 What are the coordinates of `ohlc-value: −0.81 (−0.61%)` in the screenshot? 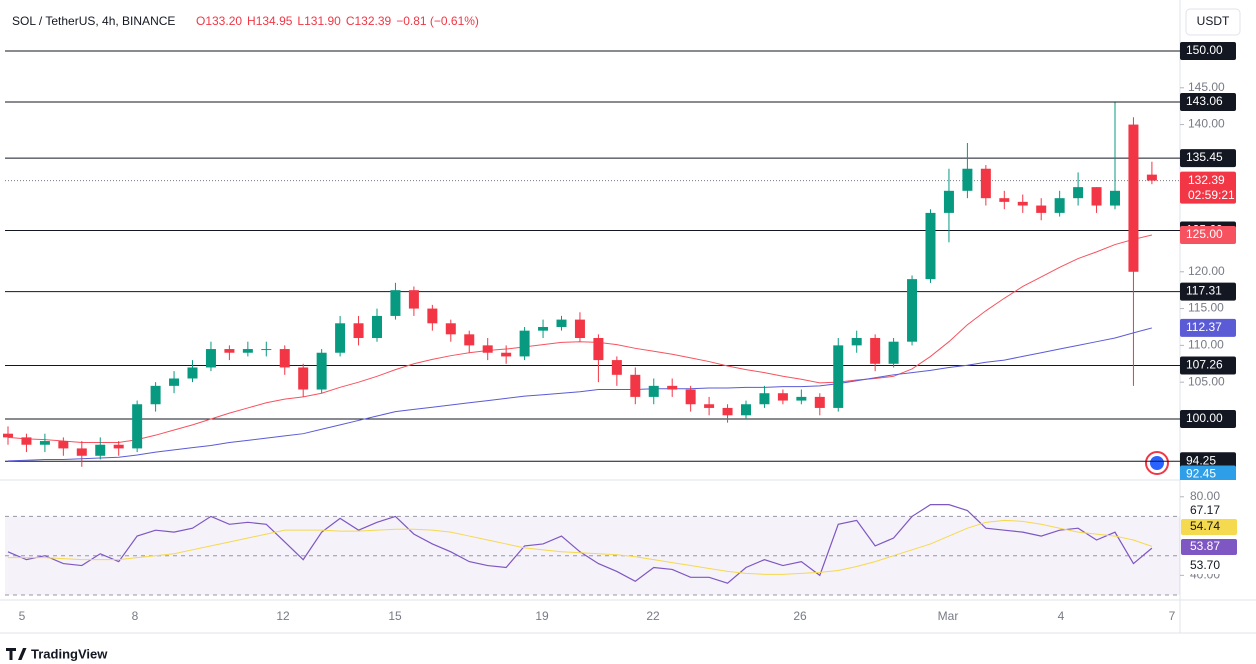 It's located at (437, 21).